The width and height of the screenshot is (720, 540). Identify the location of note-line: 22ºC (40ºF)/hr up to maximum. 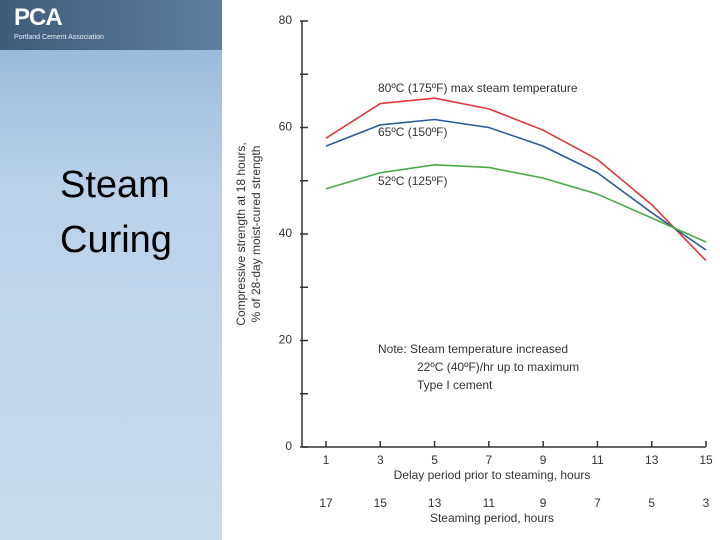
(498, 367).